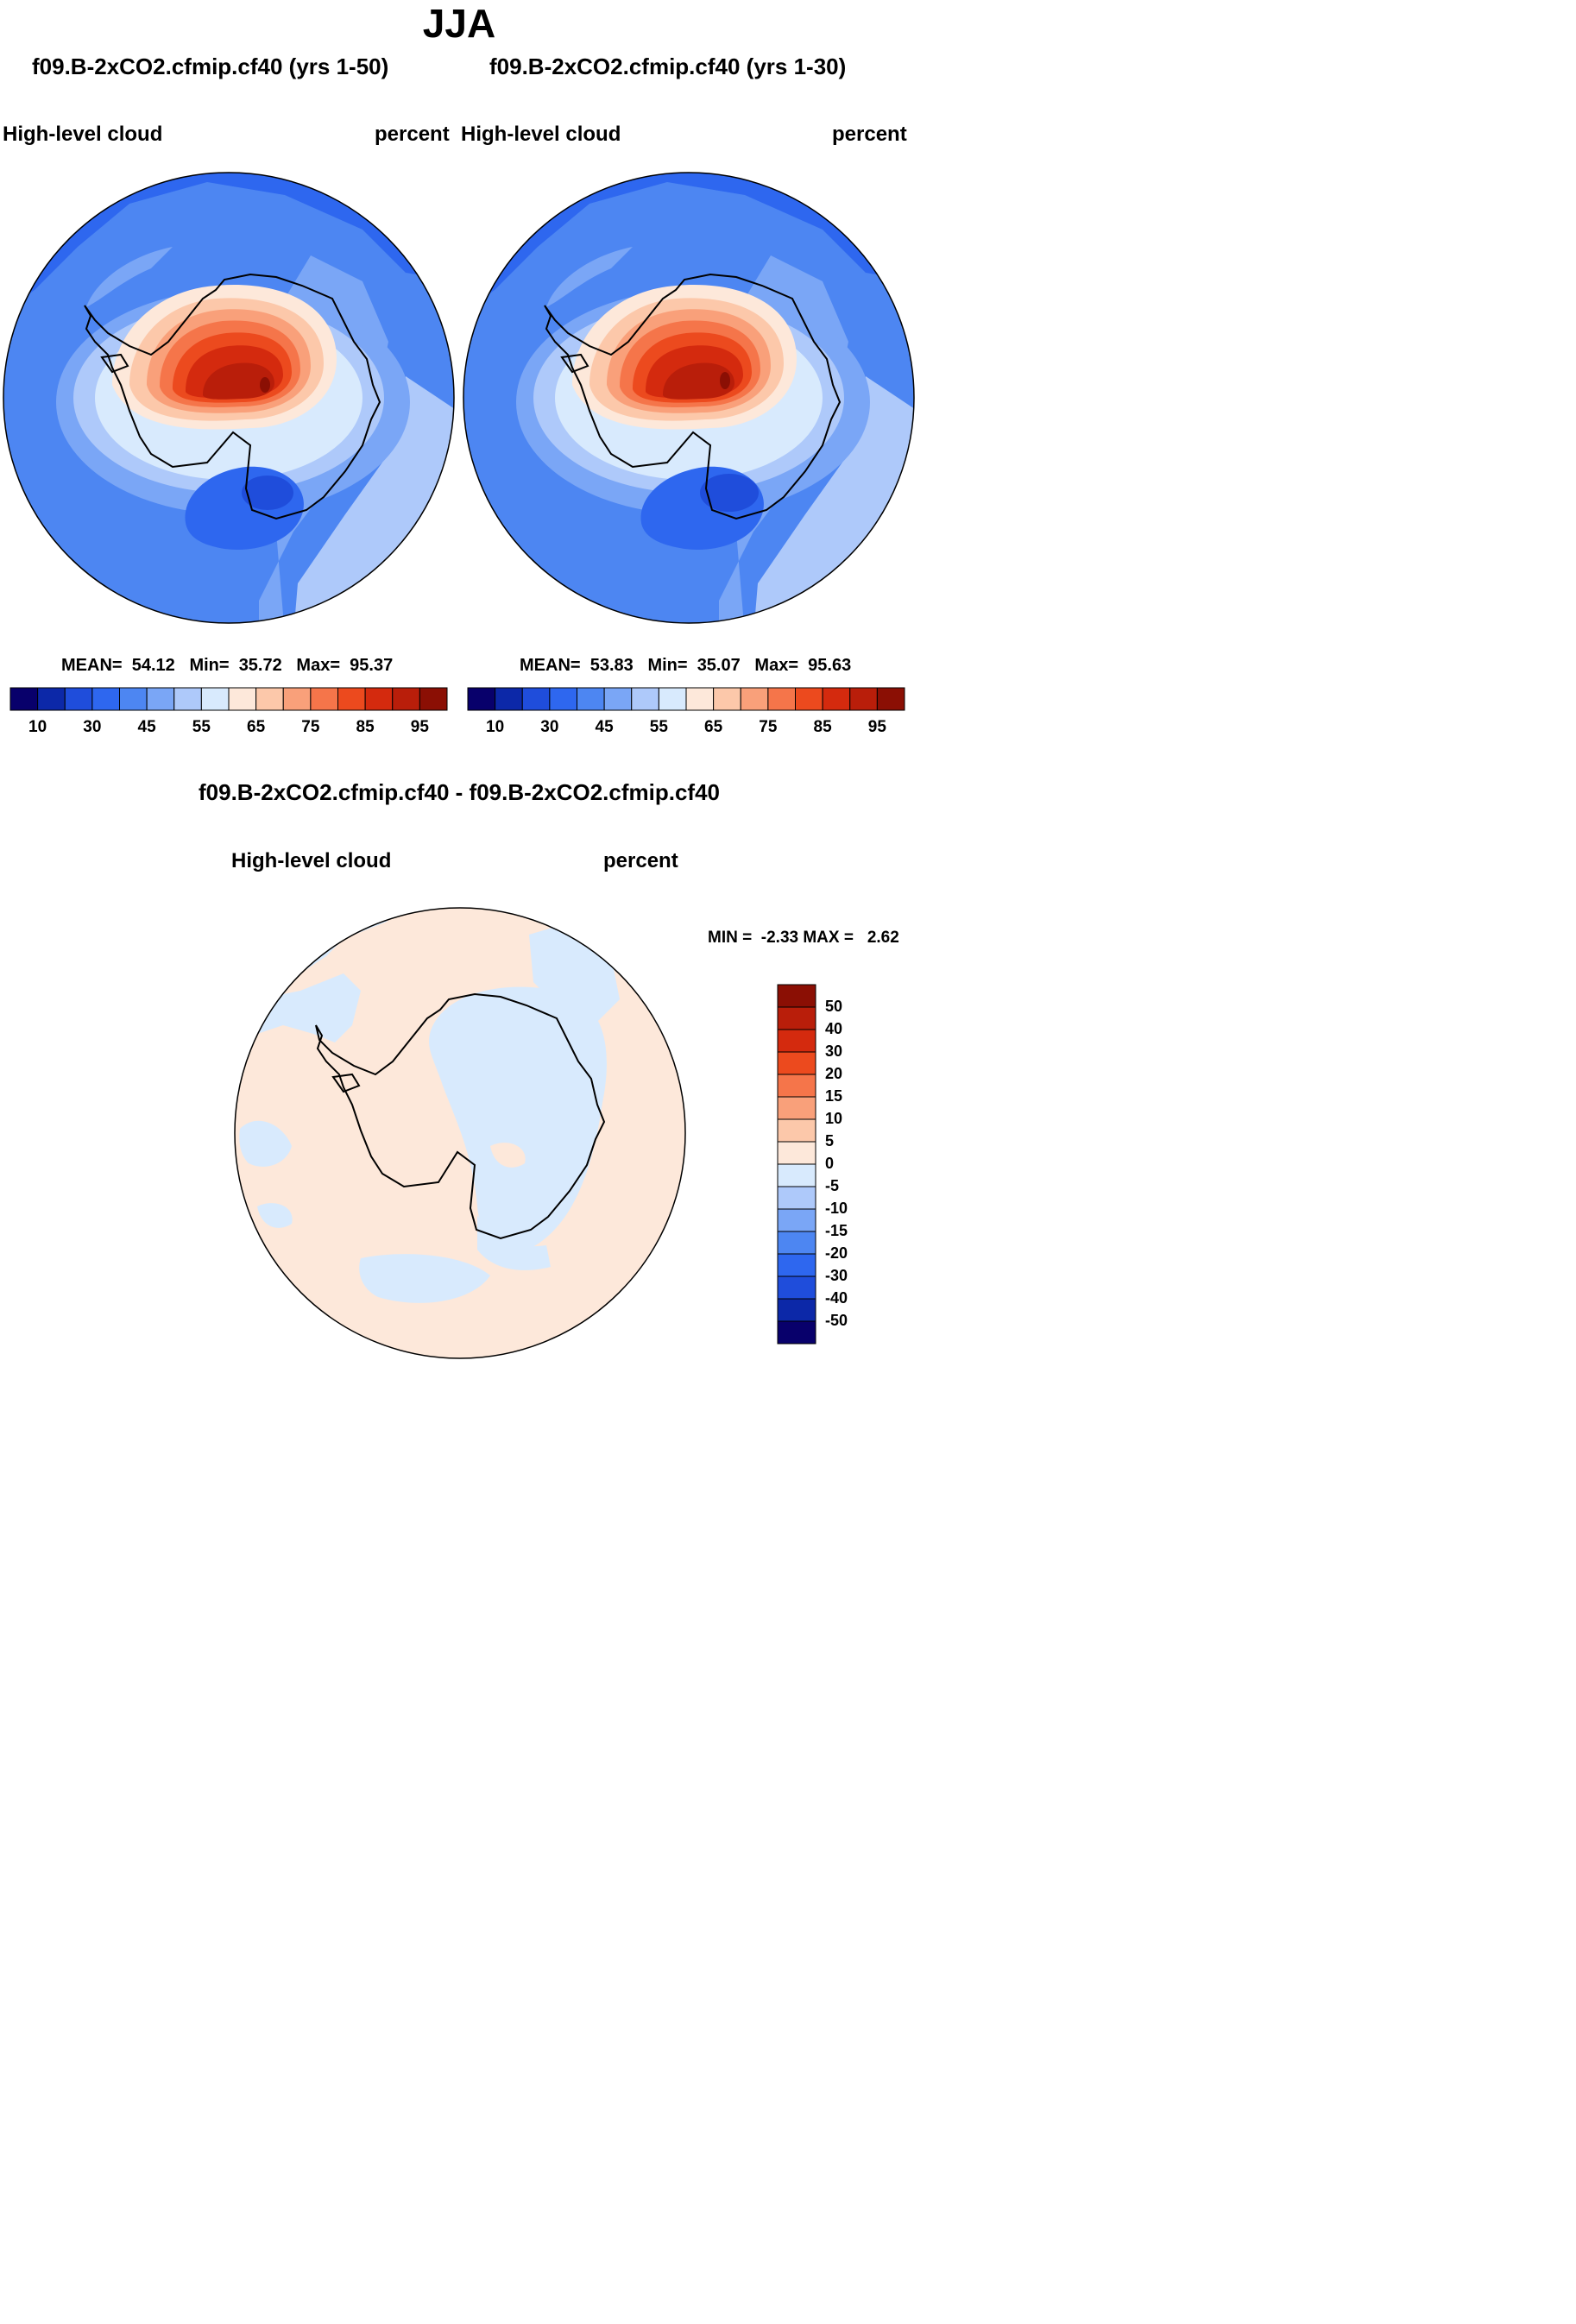  I want to click on panel-right-case-title: f09.B-2xCO2.cfmip.cf40 (yrs 1-30), so click(668, 66).